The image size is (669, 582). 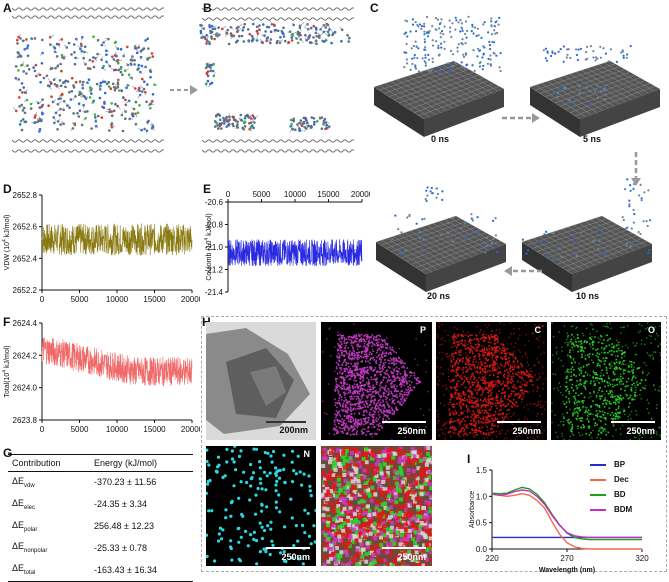 What do you see at coordinates (278, 151) in the screenshot?
I see `graphene-sheet` at bounding box center [278, 151].